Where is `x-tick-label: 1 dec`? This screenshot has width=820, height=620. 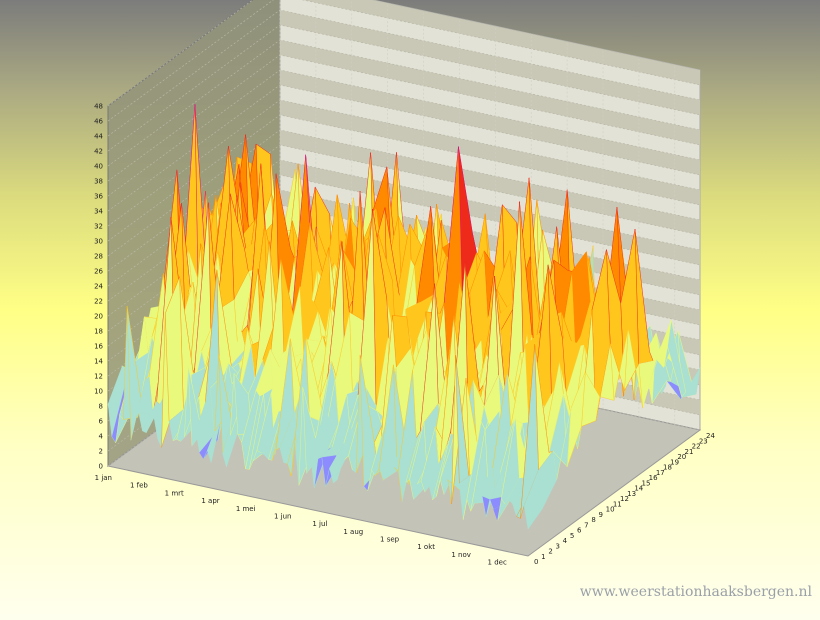
x-tick-label: 1 dec is located at coordinates (497, 563).